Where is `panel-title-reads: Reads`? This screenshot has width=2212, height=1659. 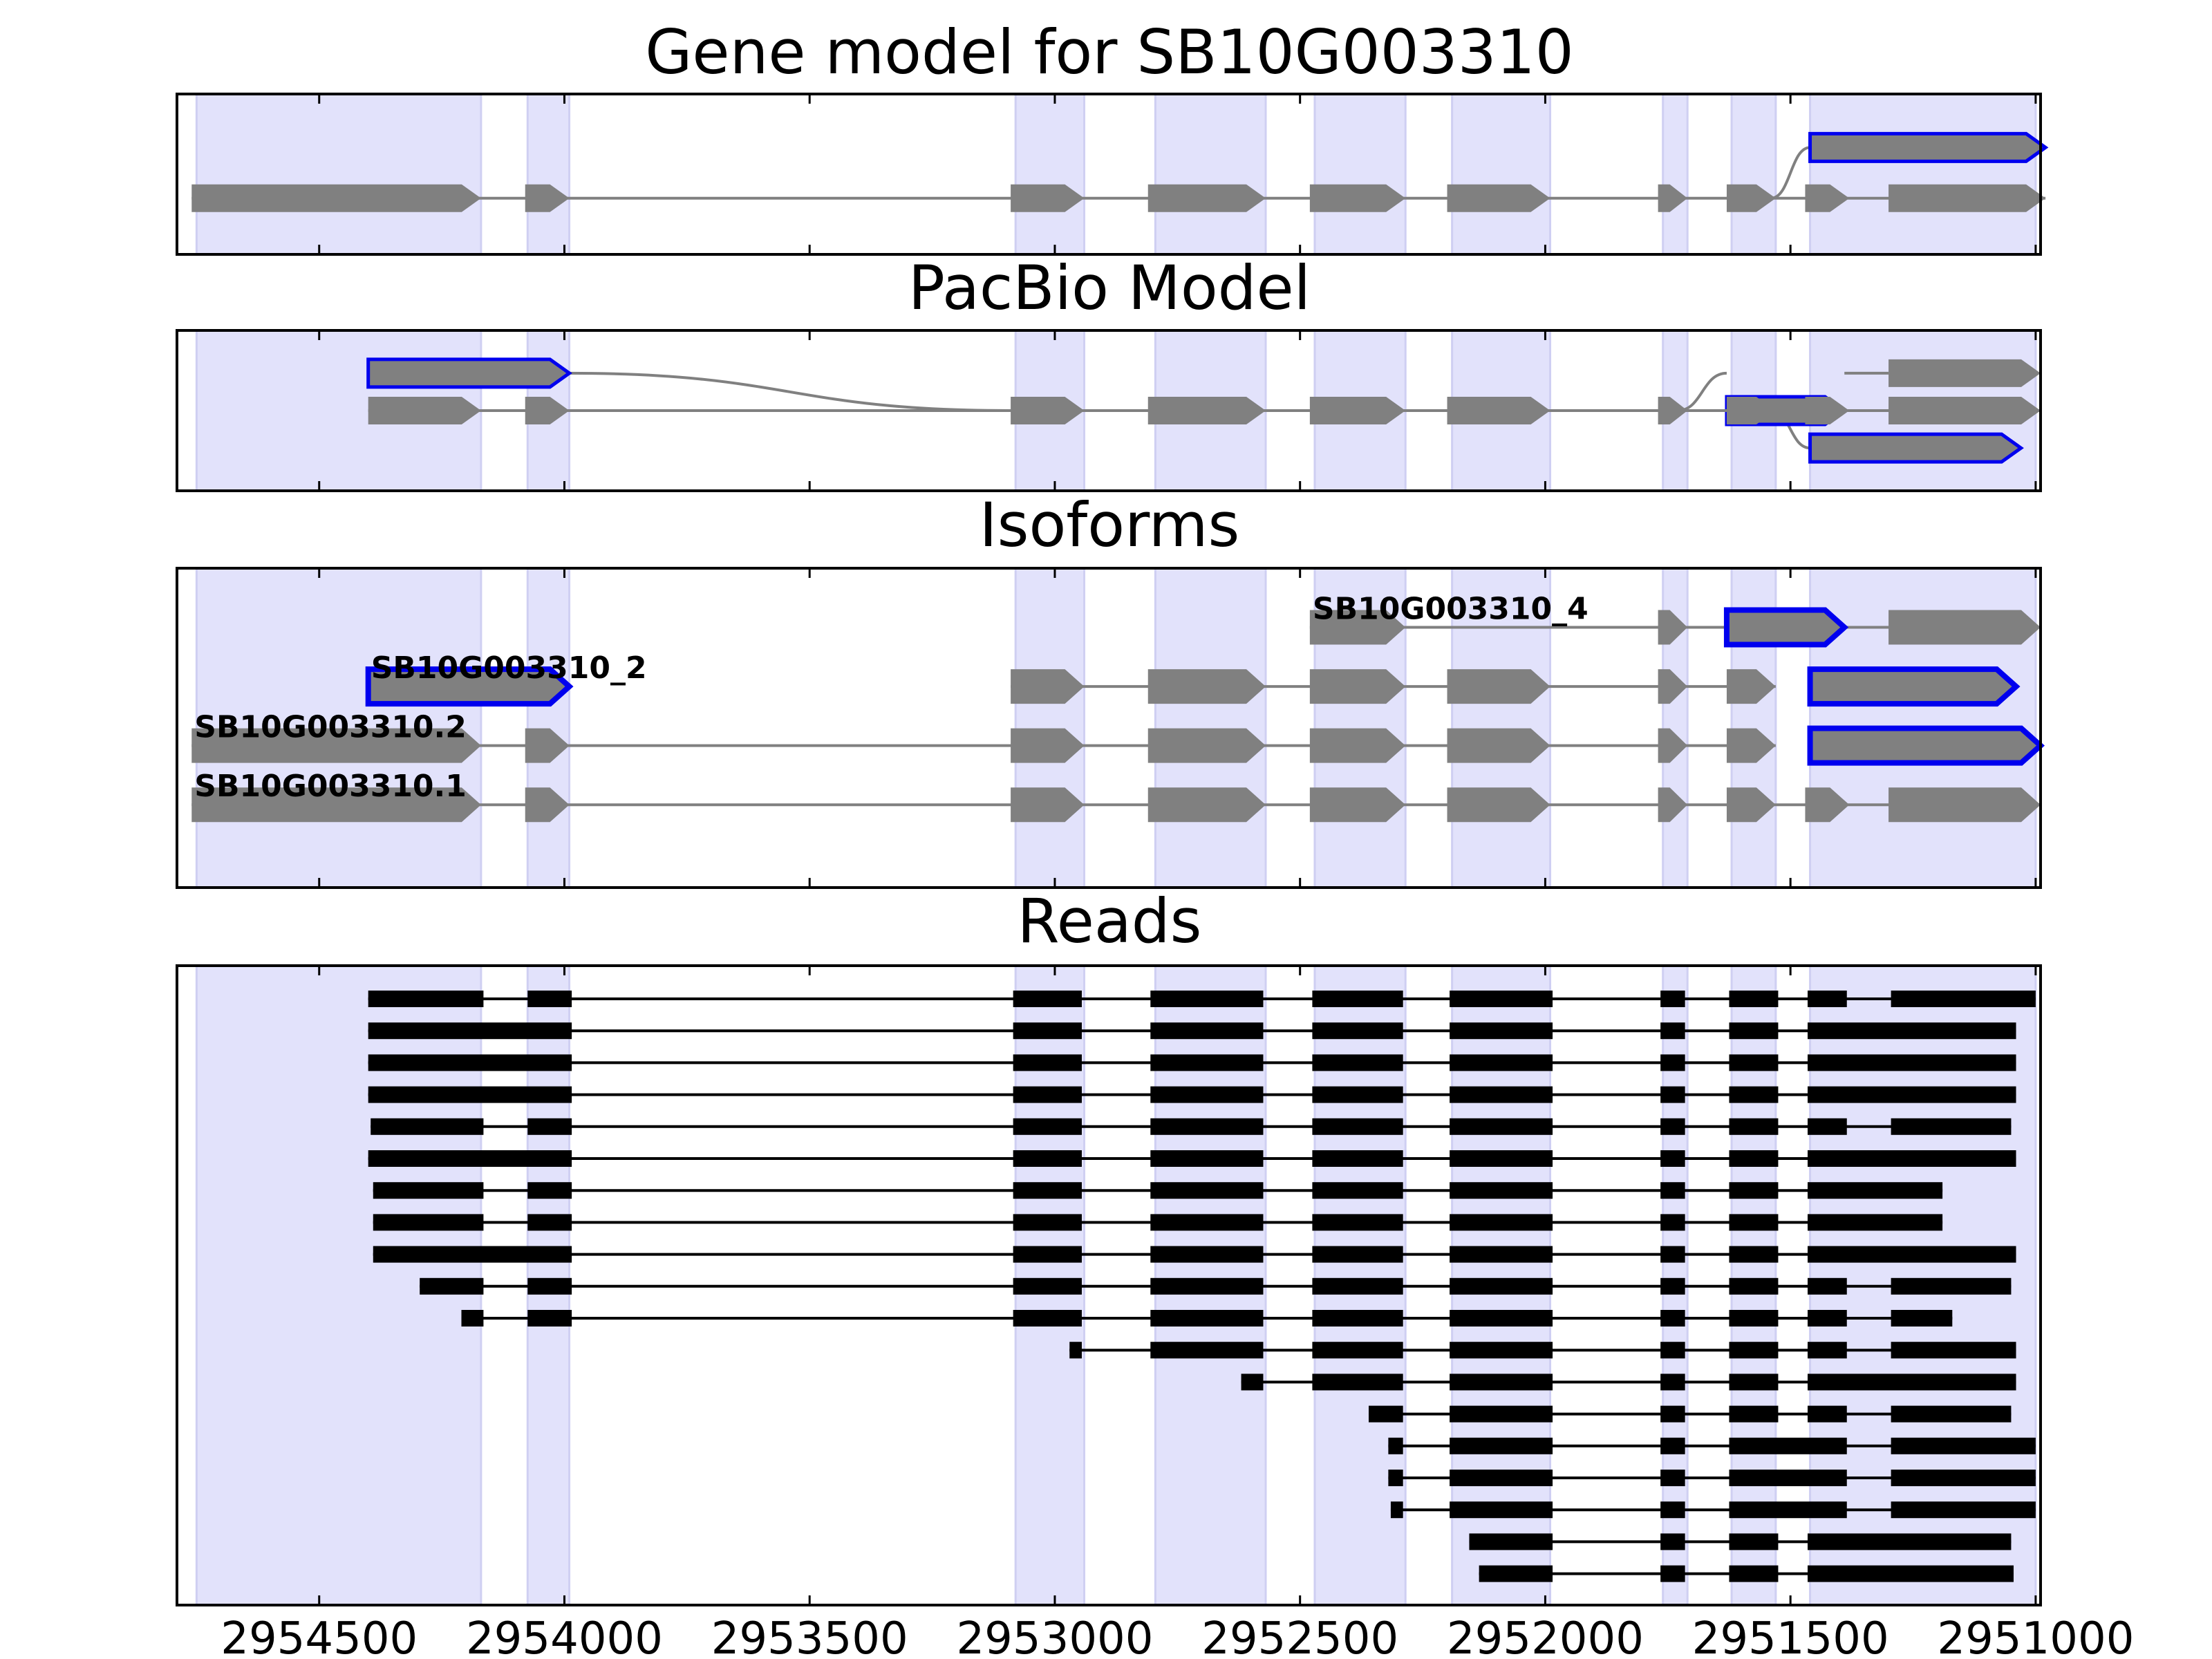 panel-title-reads: Reads is located at coordinates (1110, 921).